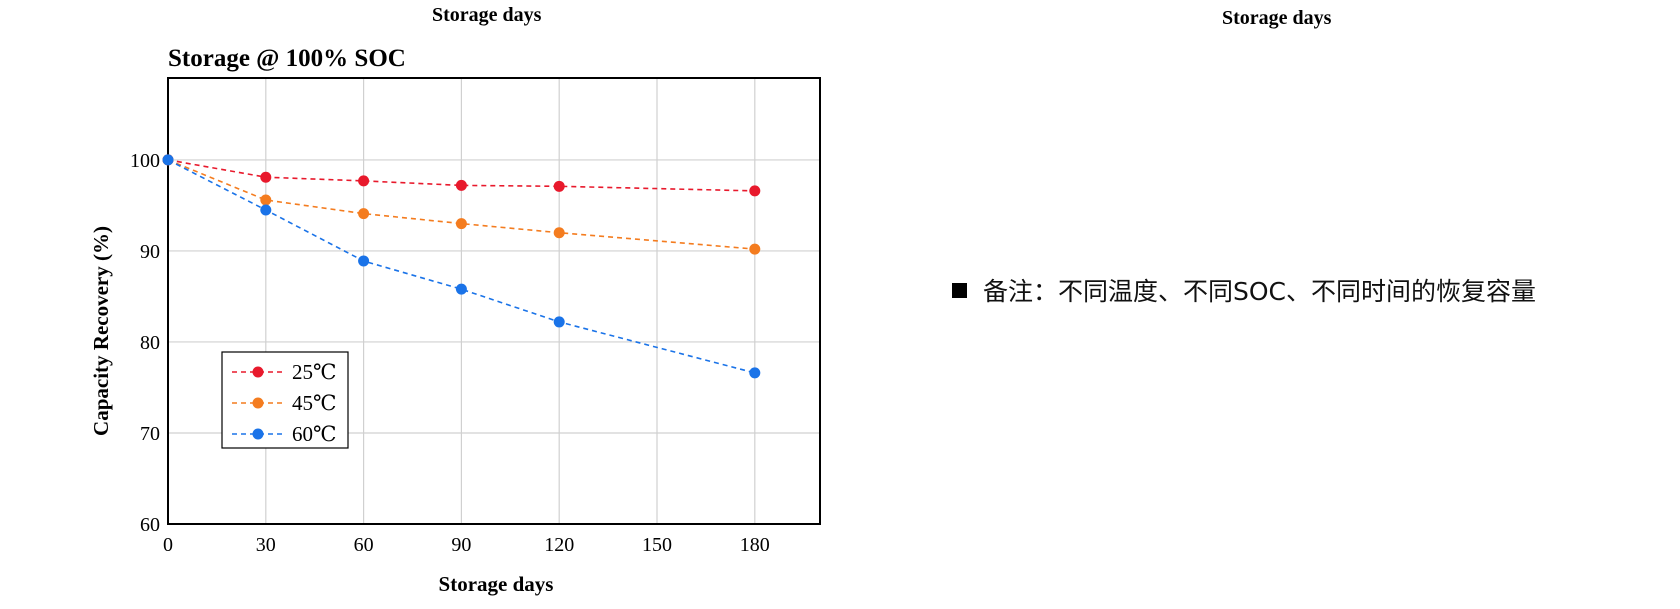 This screenshot has height=609, width=1680. I want to click on chart-title: Storage @ 100% SOC, so click(287, 58).